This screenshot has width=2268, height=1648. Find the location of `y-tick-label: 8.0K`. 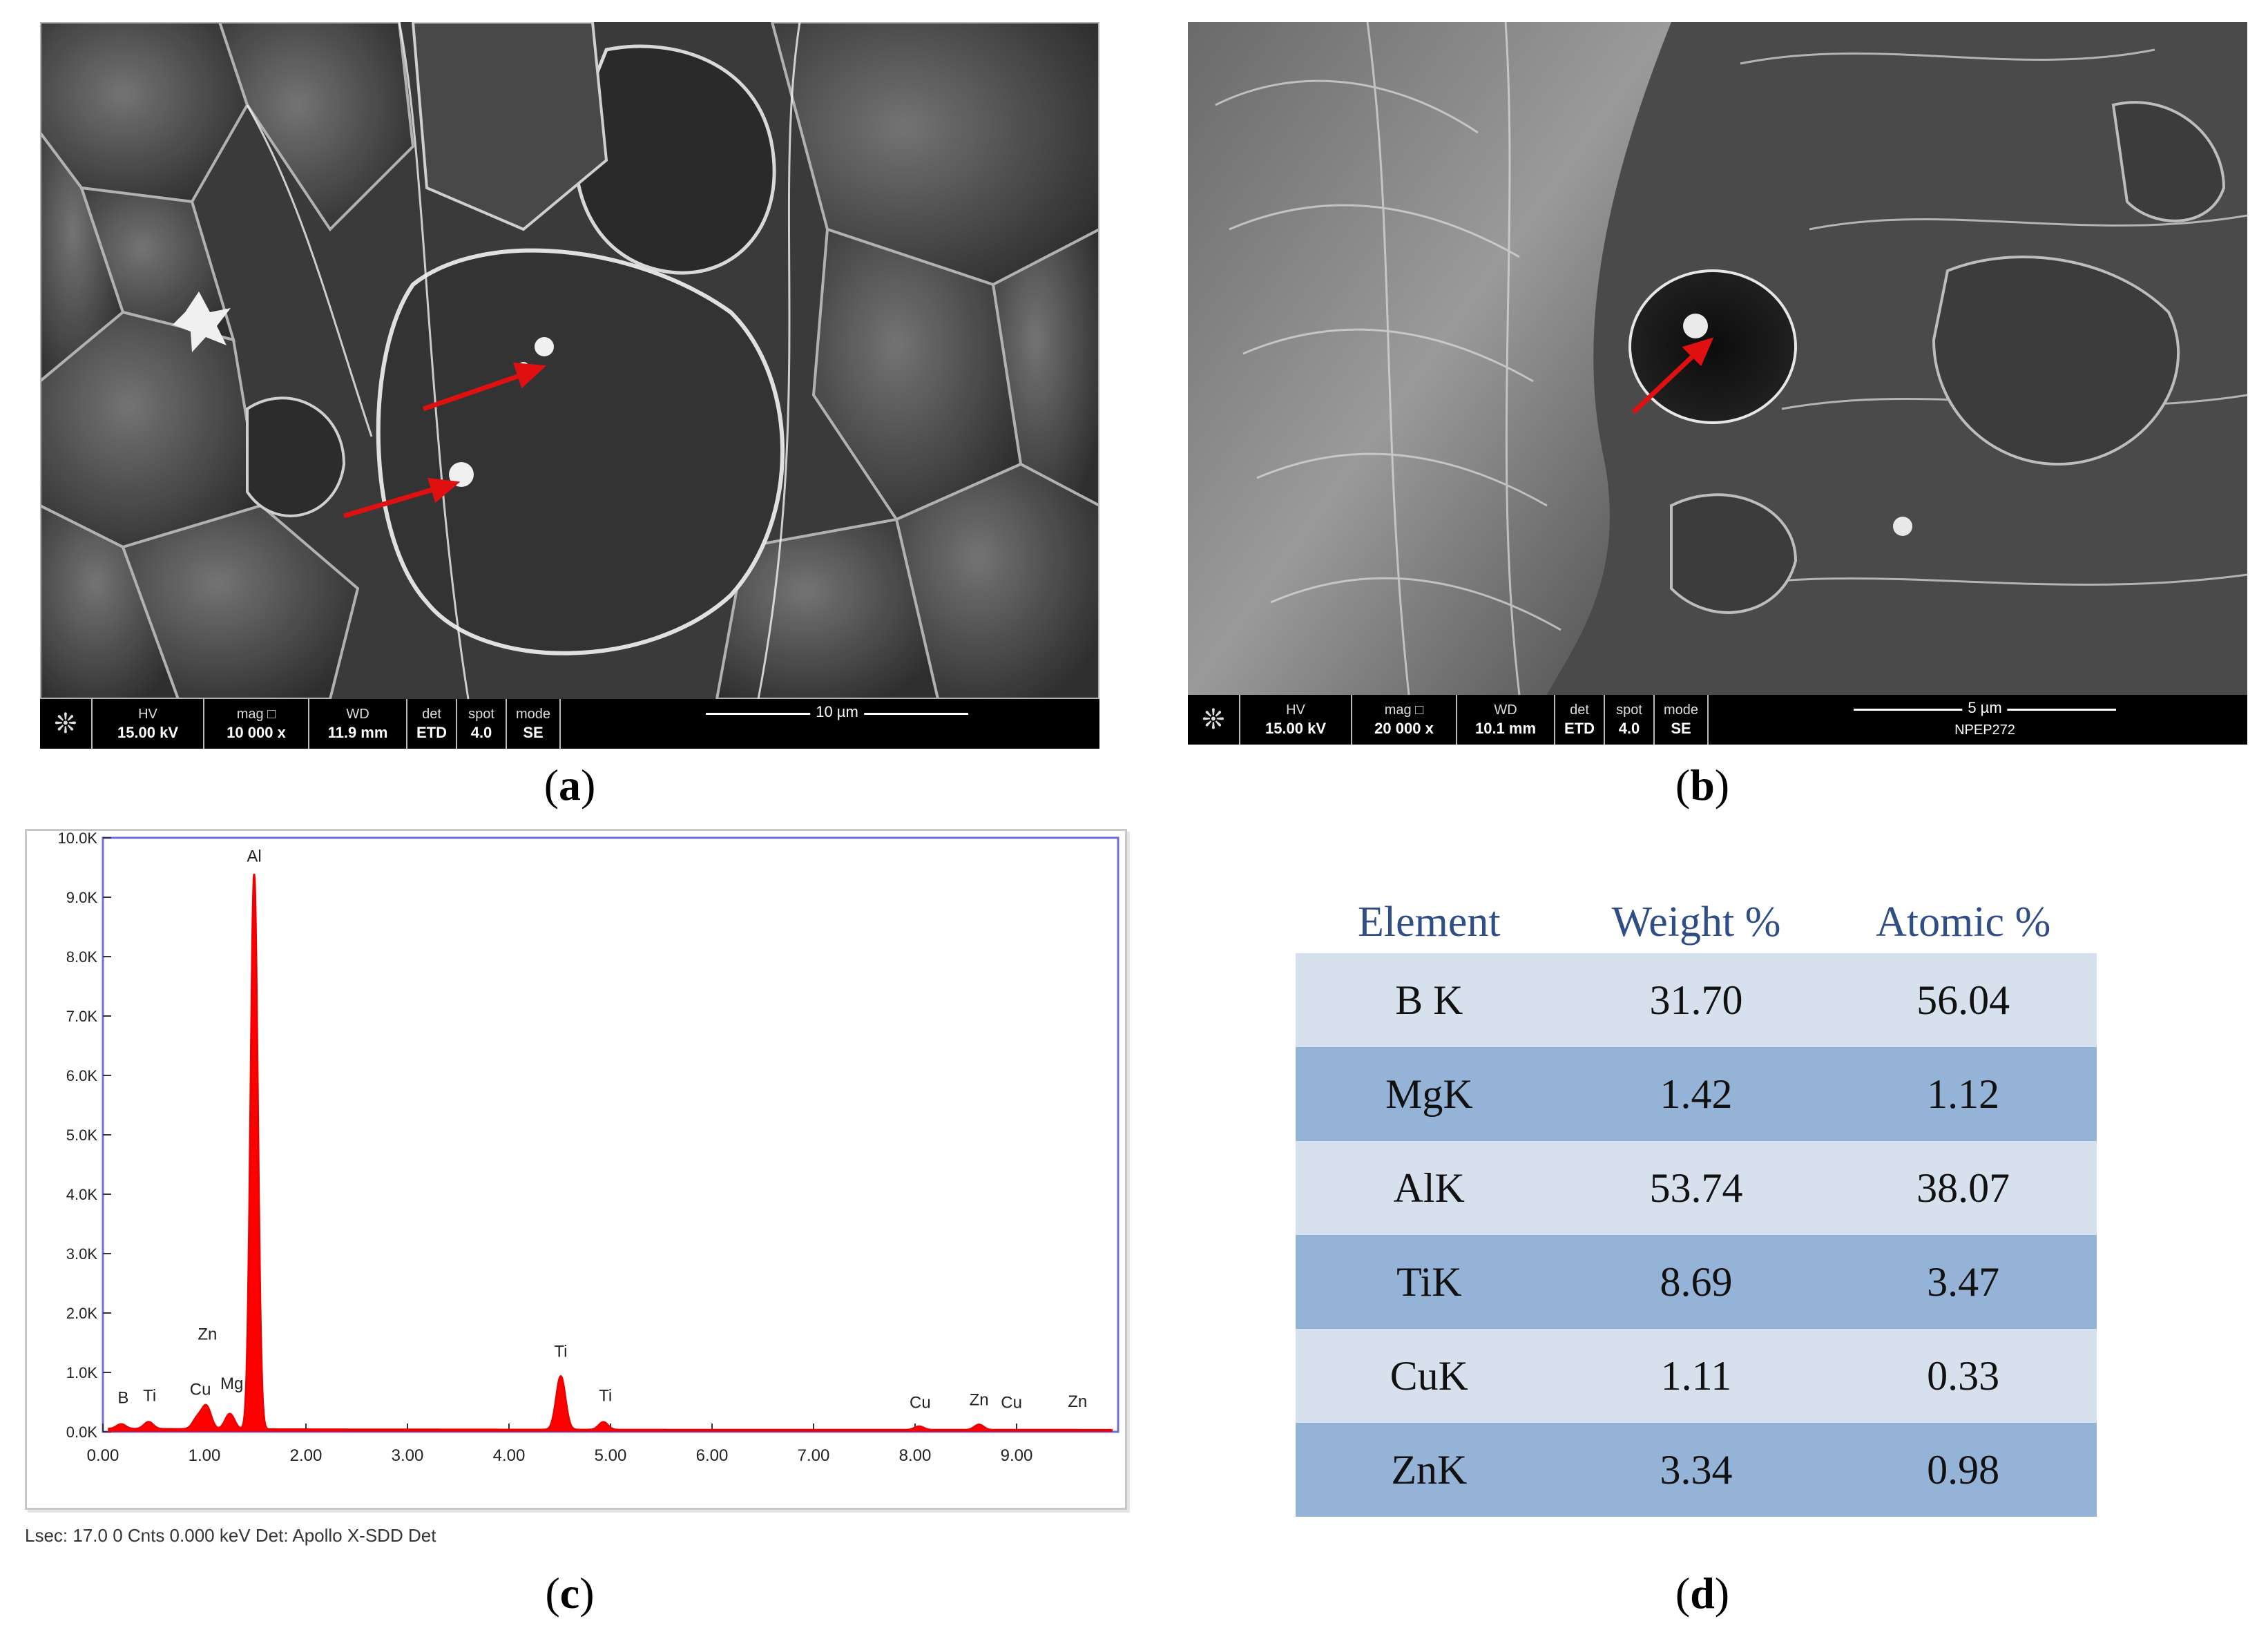

y-tick-label: 8.0K is located at coordinates (82, 957).